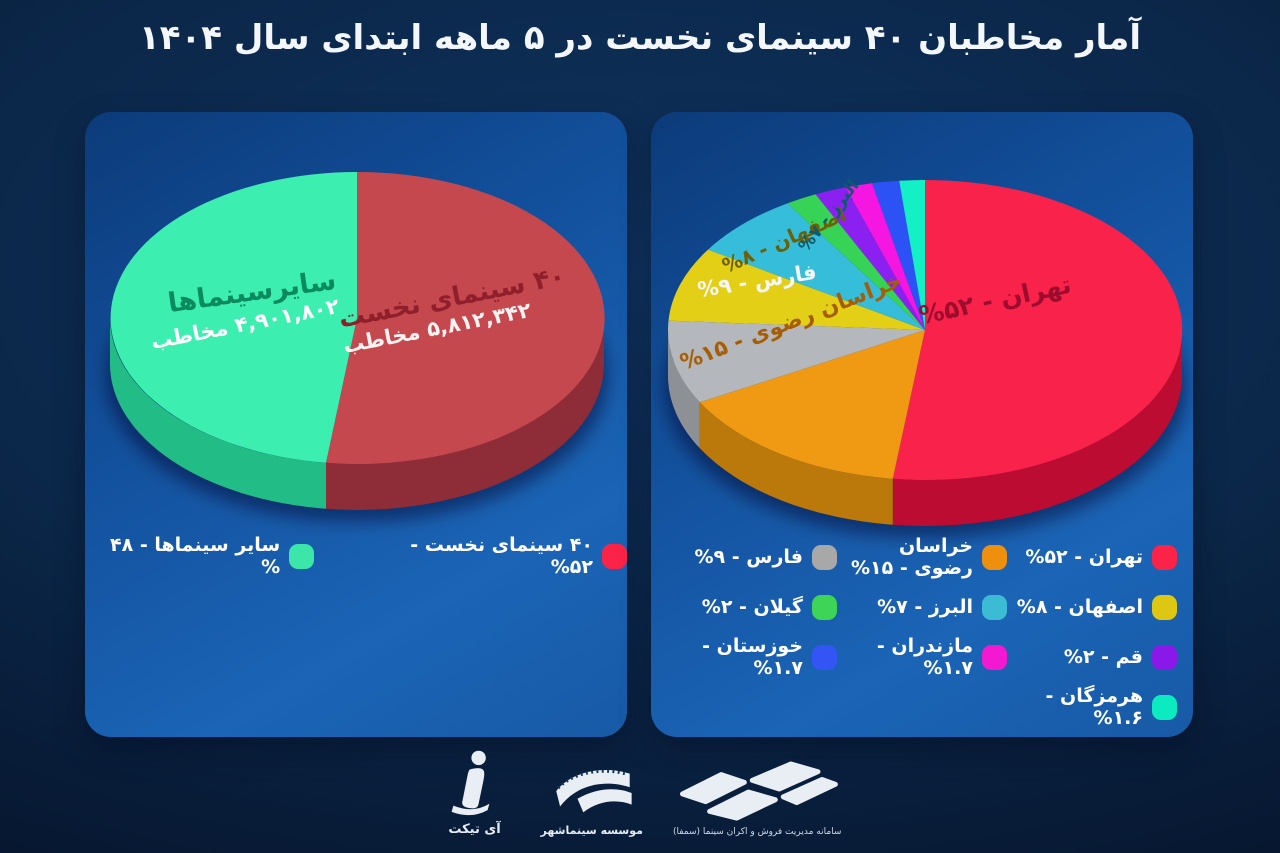 The height and width of the screenshot is (853, 1280). What do you see at coordinates (925, 607) in the screenshot?
I see `legend-label: البرز - ۷%` at bounding box center [925, 607].